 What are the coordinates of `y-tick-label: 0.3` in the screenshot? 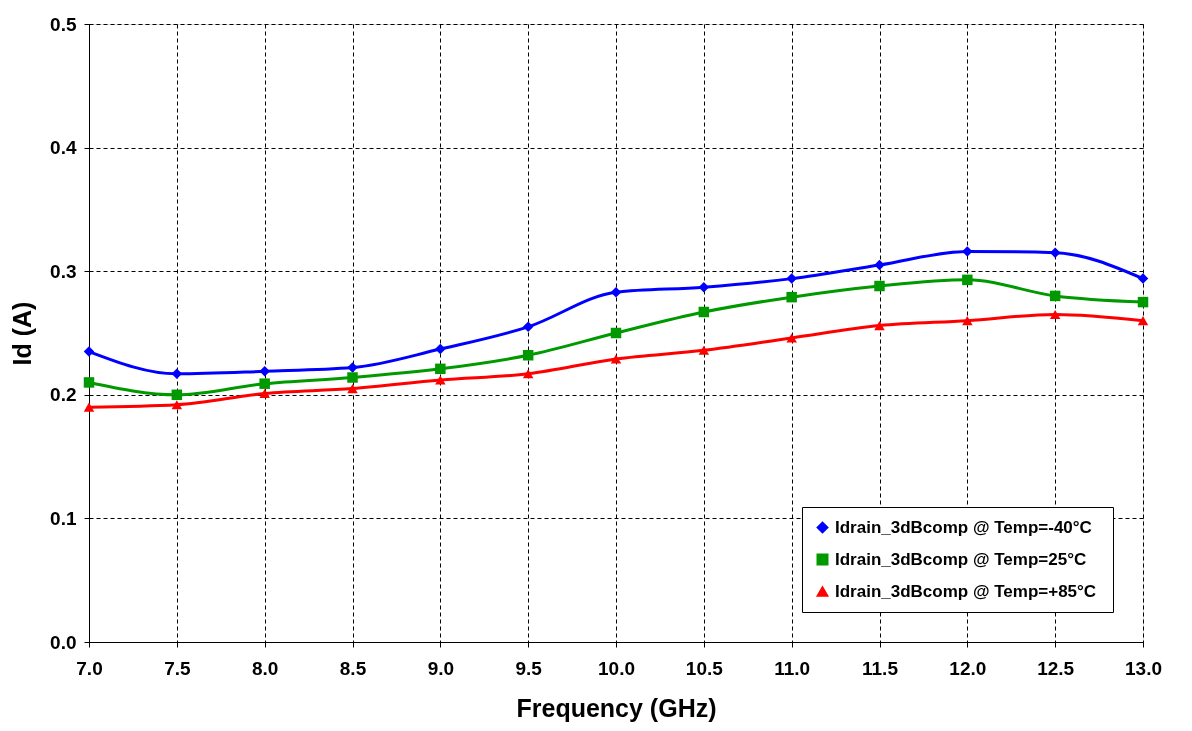 It's located at (63, 271).